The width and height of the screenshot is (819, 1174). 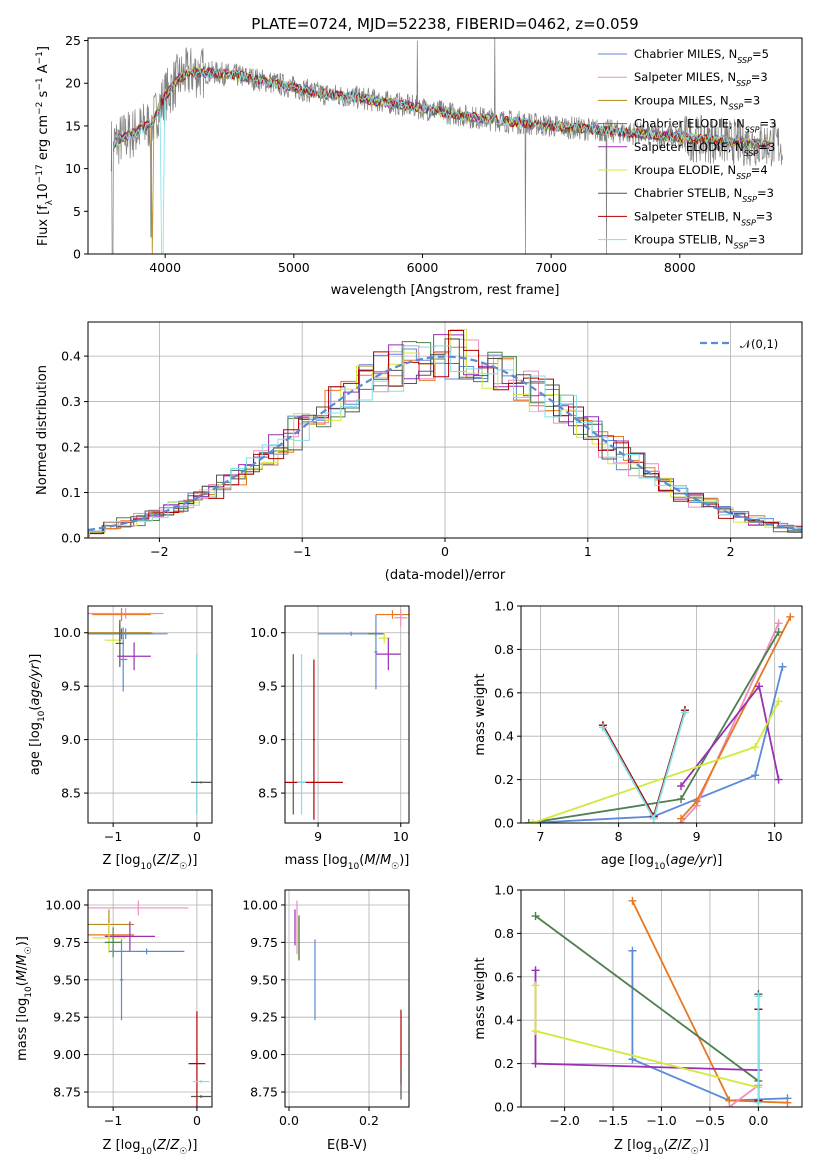 I want to click on y-tick-label: 0.8, so click(x=504, y=649).